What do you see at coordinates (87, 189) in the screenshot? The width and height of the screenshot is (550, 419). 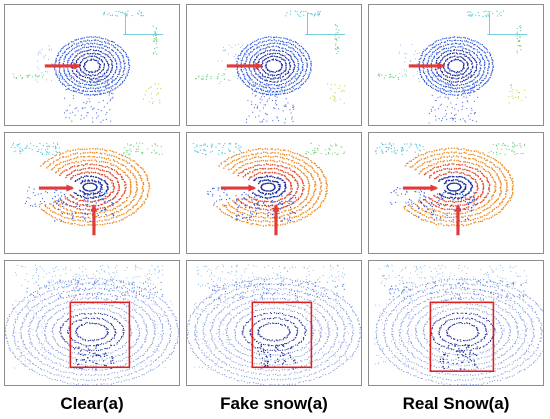 I see `pointcloud-row2-clear` at bounding box center [87, 189].